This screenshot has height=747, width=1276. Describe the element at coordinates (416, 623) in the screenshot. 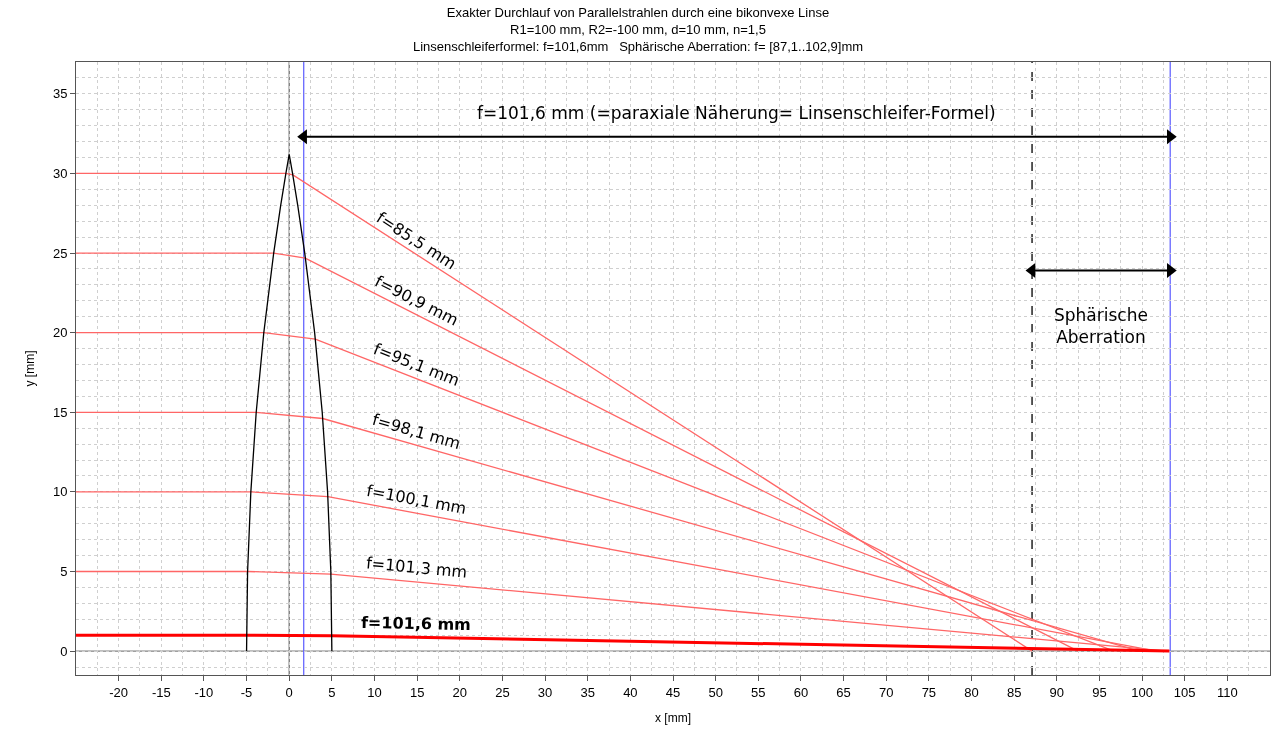

I see `annotation: f=101,6 mm` at that location.